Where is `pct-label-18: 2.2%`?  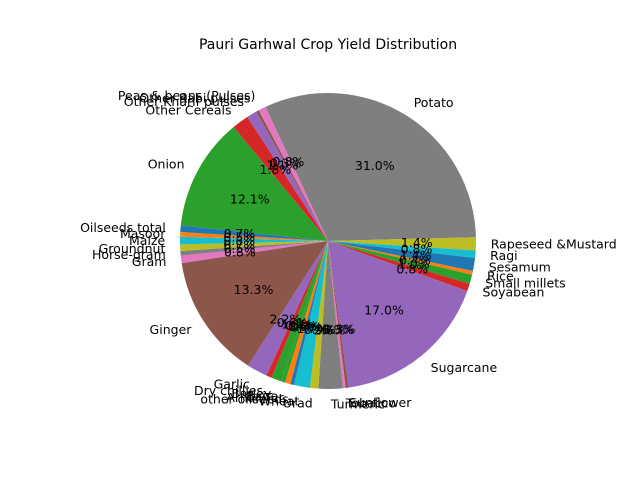 pct-label-18: 2.2% is located at coordinates (286, 318).